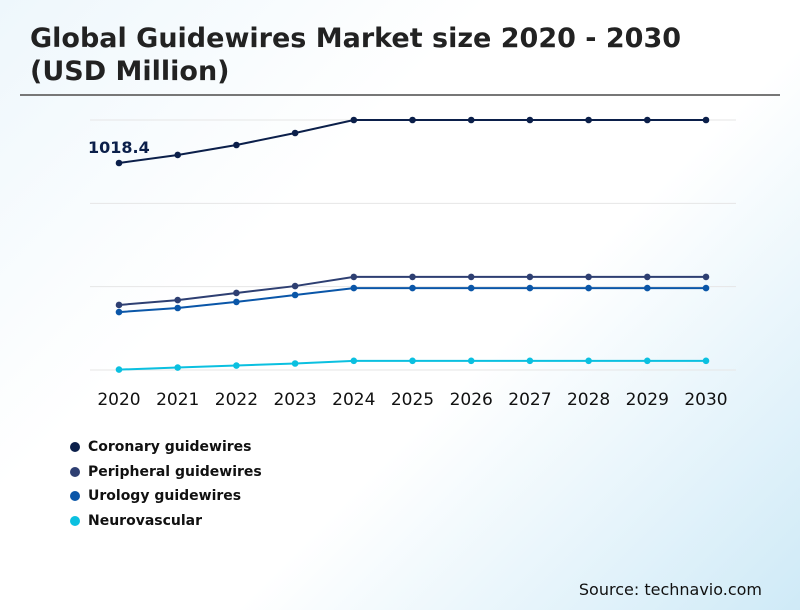 This screenshot has height=610, width=800. Describe the element at coordinates (177, 400) in the screenshot. I see `x-tick-label: 2021` at that location.